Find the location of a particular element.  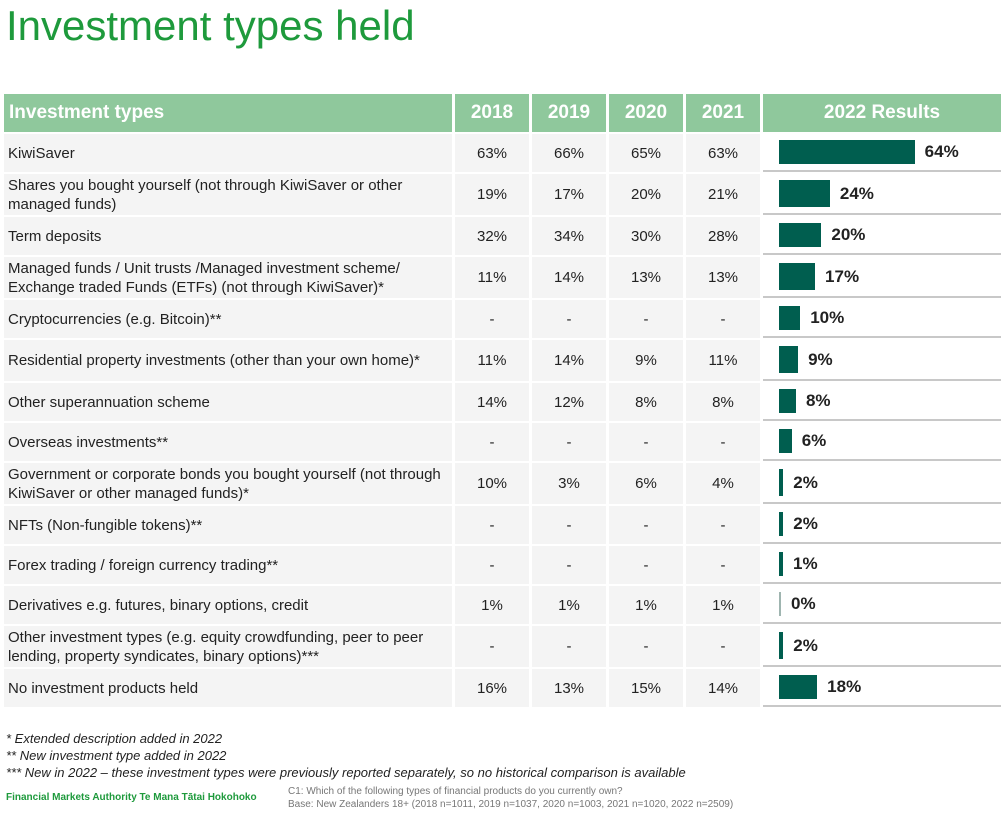

bar-value-label: 6% is located at coordinates (814, 440).